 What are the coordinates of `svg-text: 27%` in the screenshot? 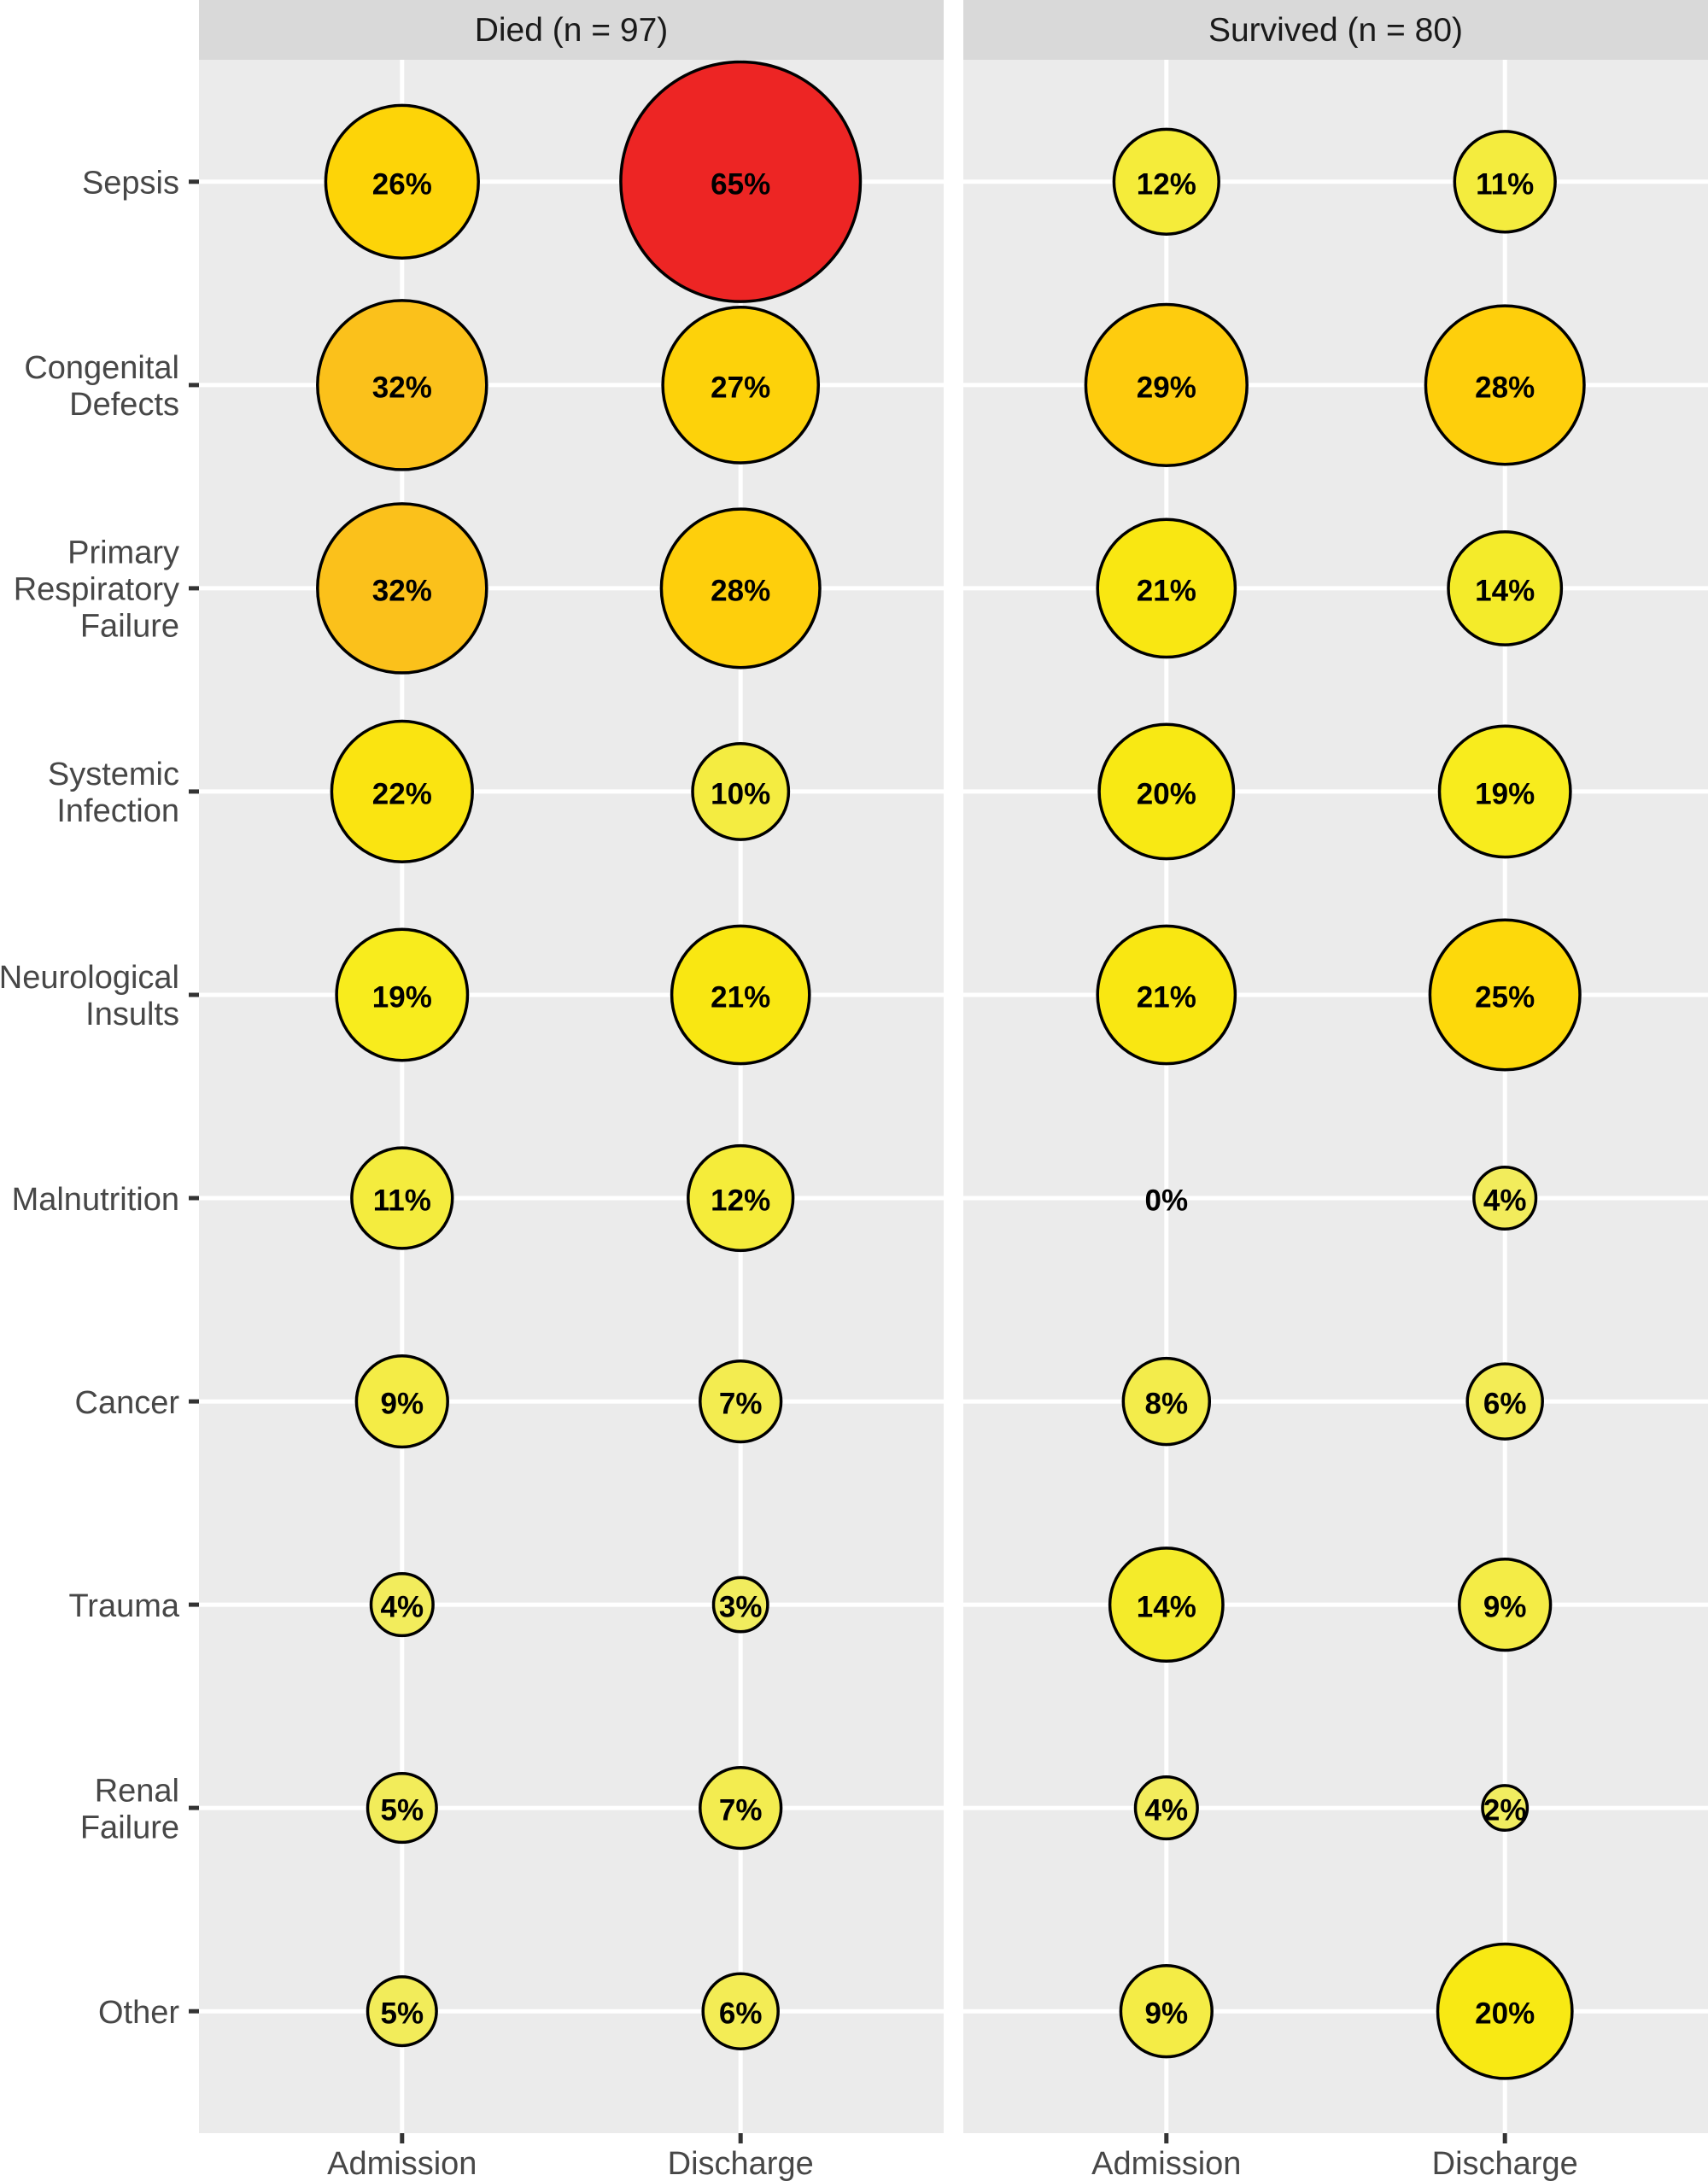 It's located at (740, 388).